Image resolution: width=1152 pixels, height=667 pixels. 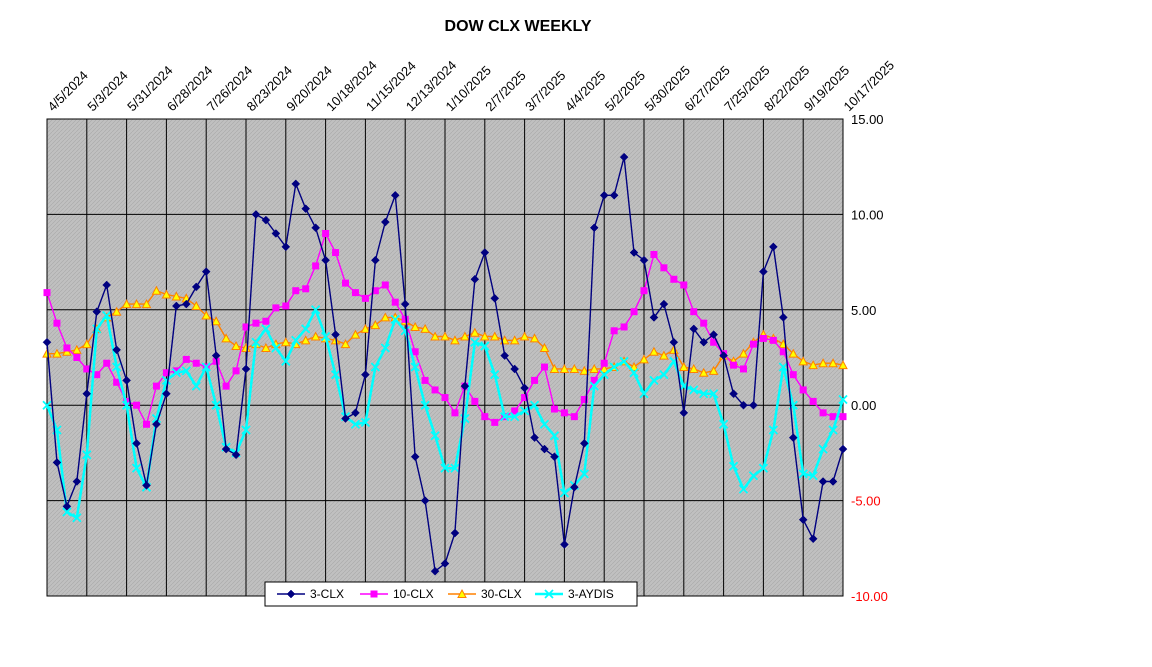 I want to click on series-30-clx, so click(x=445, y=331).